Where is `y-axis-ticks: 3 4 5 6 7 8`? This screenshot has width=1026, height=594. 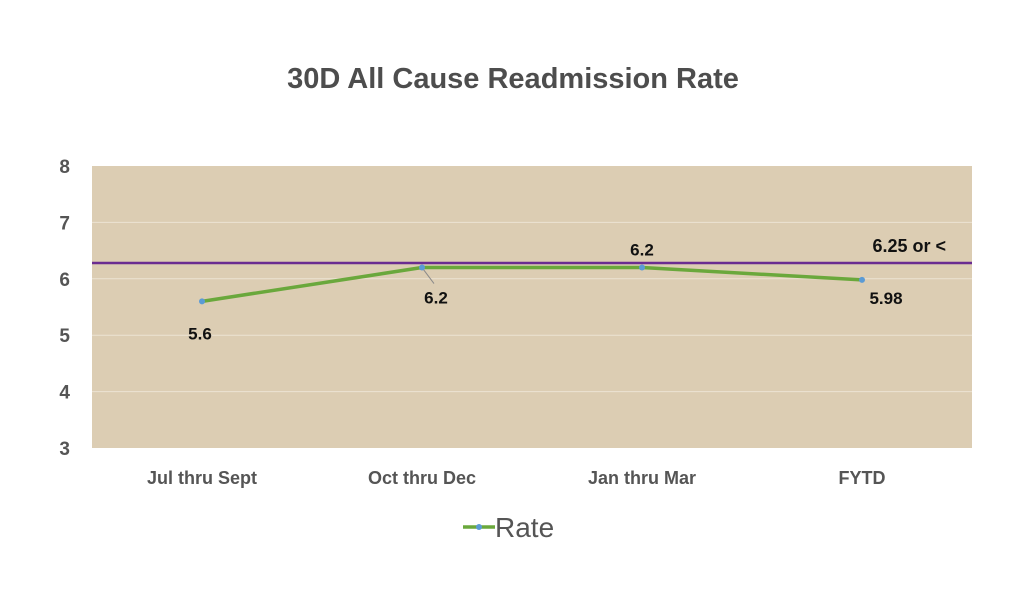
y-axis-ticks: 3 4 5 6 7 8 is located at coordinates (64, 308).